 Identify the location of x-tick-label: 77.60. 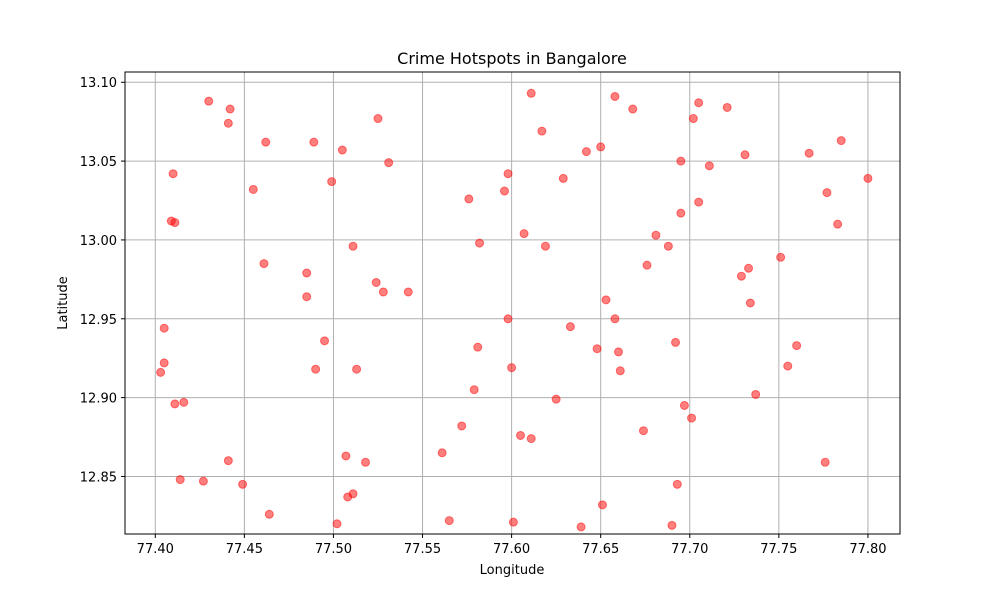
(511, 549).